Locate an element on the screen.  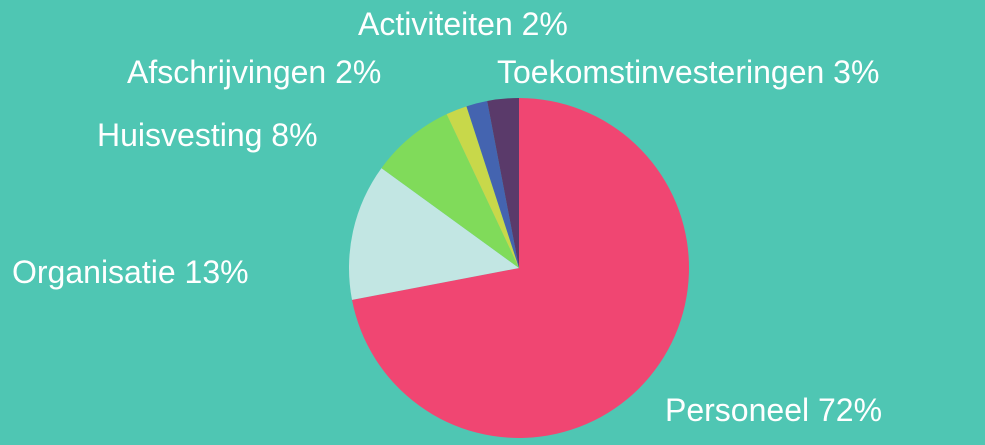
value-label: 3% is located at coordinates (856, 72).